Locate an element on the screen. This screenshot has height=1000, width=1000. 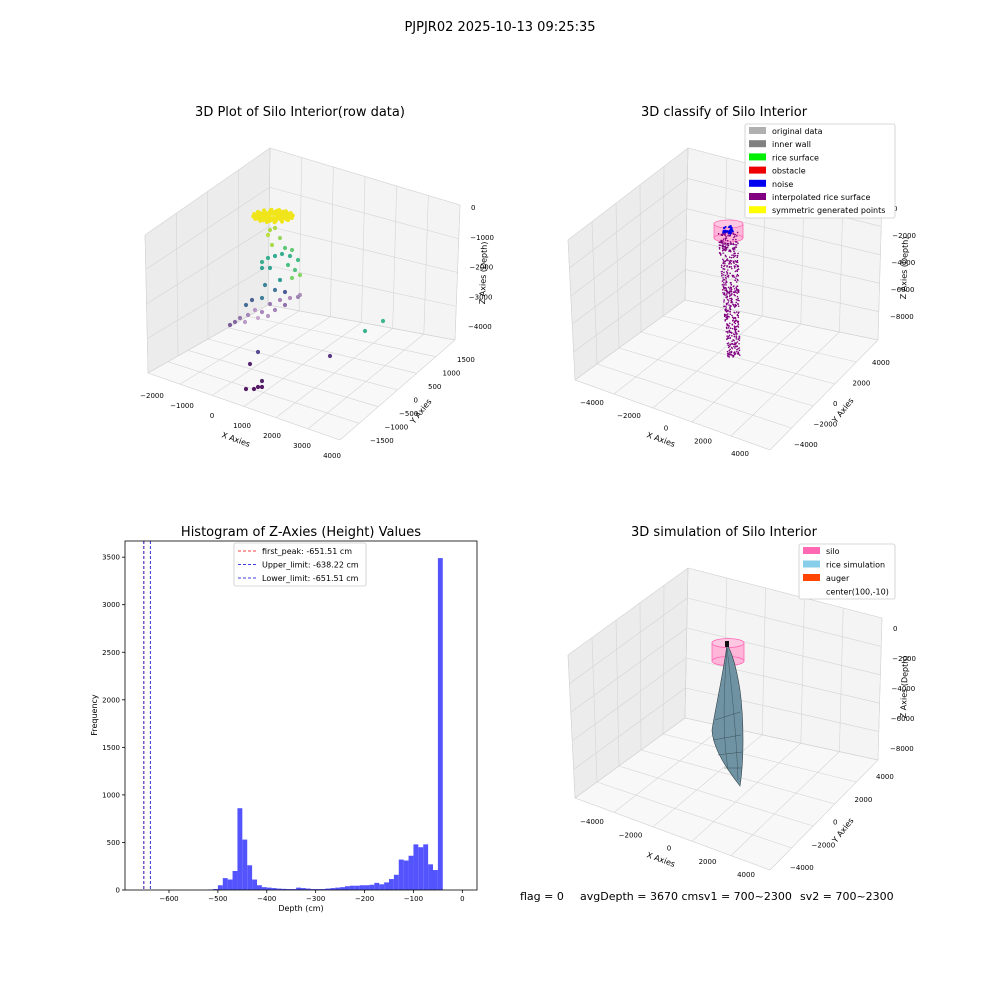
panel-classify-x-tick-label: 2000 is located at coordinates (703, 441).